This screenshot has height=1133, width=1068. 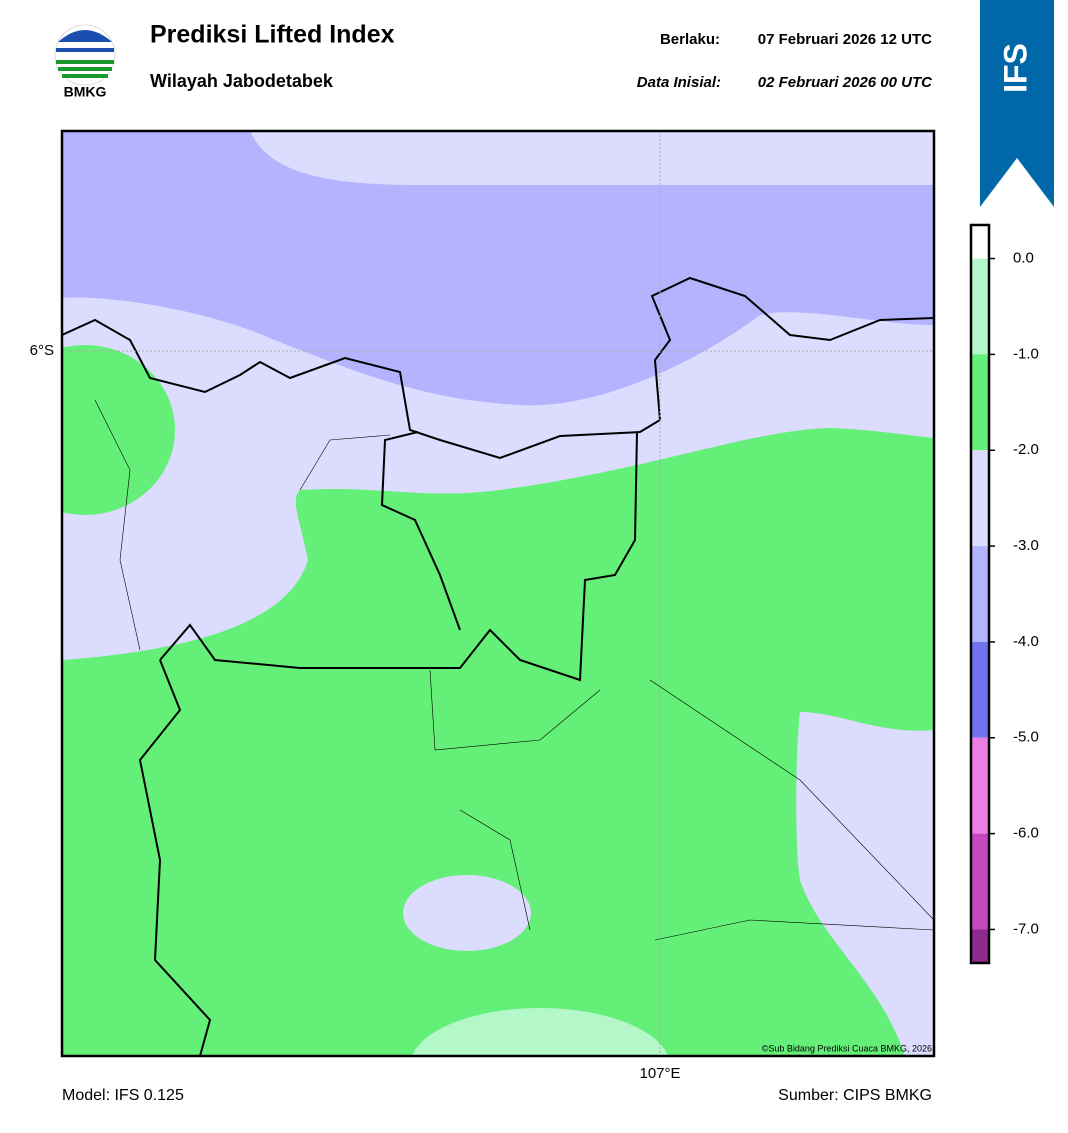 I want to click on colorbar-tick-label: -2.0, so click(x=1026, y=449).